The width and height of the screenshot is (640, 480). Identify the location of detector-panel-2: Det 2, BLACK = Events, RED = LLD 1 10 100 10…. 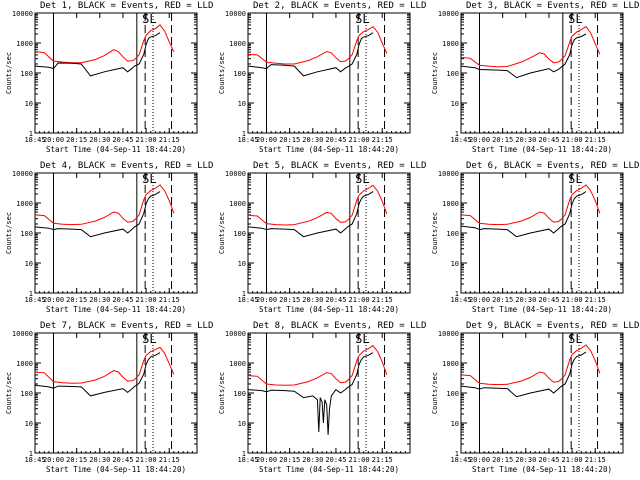
(319, 80).